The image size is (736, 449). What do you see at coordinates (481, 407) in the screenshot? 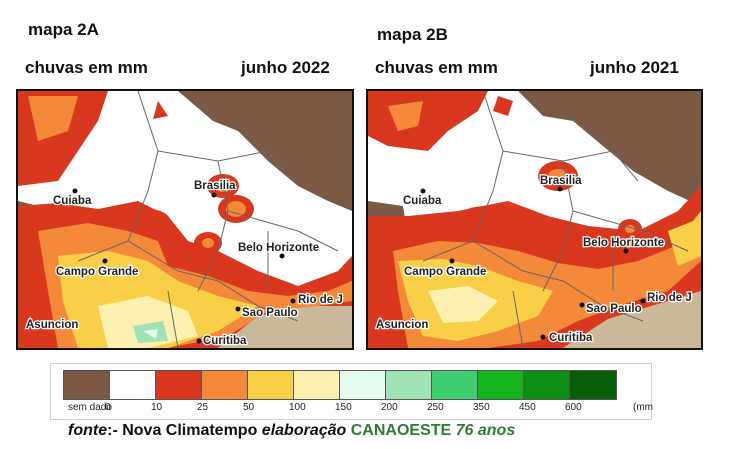
I see `legend-tick-9: 350` at bounding box center [481, 407].